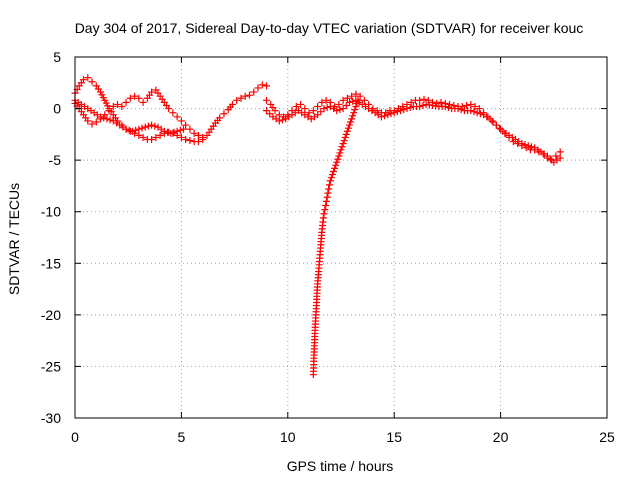 This screenshot has height=480, width=640. Describe the element at coordinates (607, 437) in the screenshot. I see `x-tick-label: 25` at that location.